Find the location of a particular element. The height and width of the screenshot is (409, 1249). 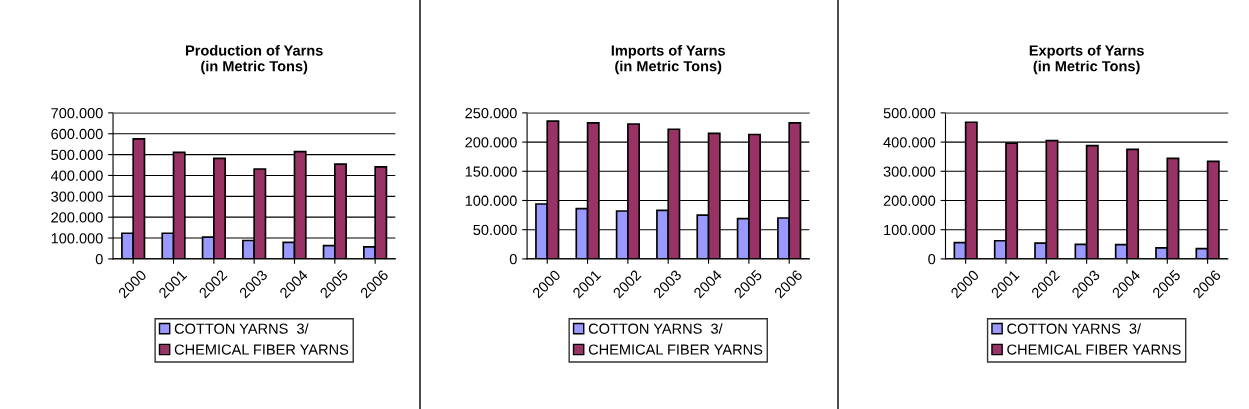

chart-title: Production of Yarns (in Metric Tons) is located at coordinates (254, 59).